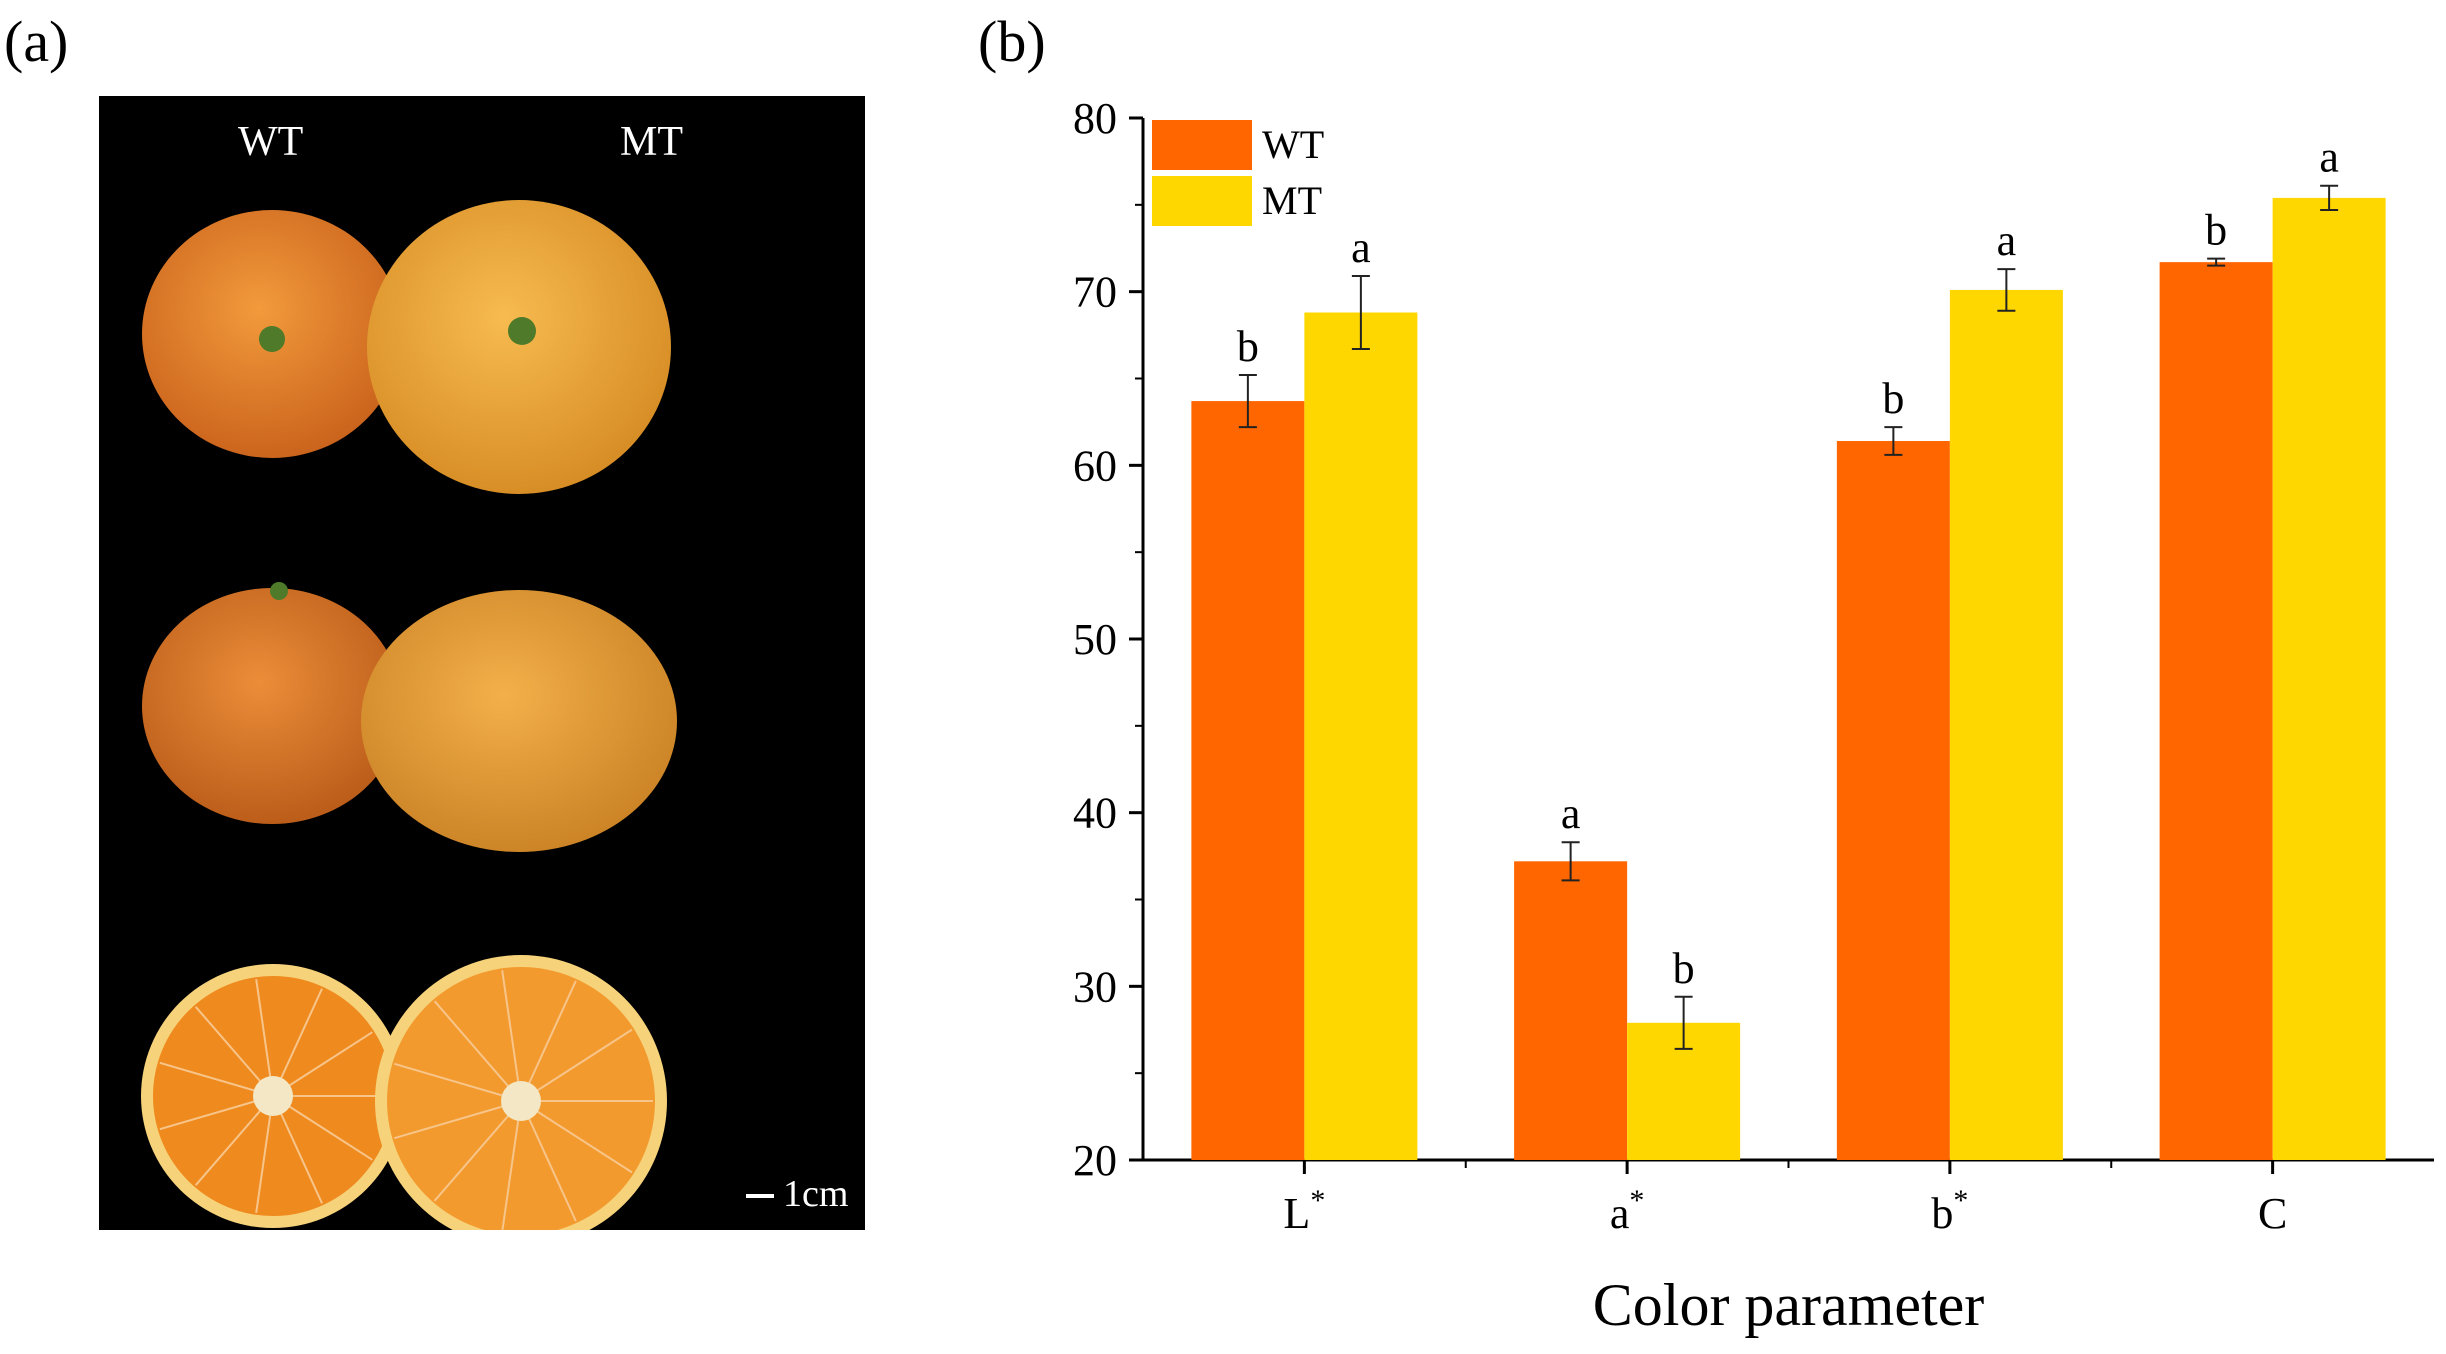 Image resolution: width=2446 pixels, height=1354 pixels. Describe the element at coordinates (519, 721) in the screenshot. I see `mt-fruit-side` at that location.